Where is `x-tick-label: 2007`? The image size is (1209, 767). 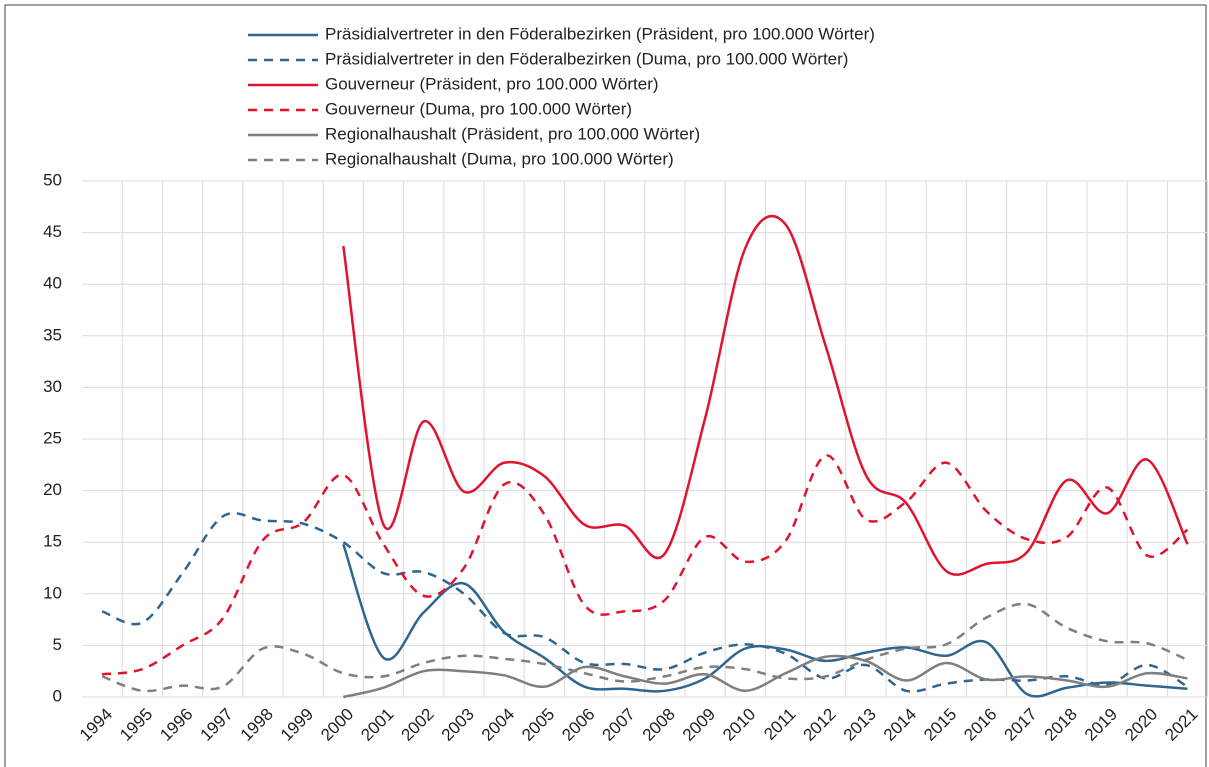
x-tick-label: 2007 is located at coordinates (619, 725).